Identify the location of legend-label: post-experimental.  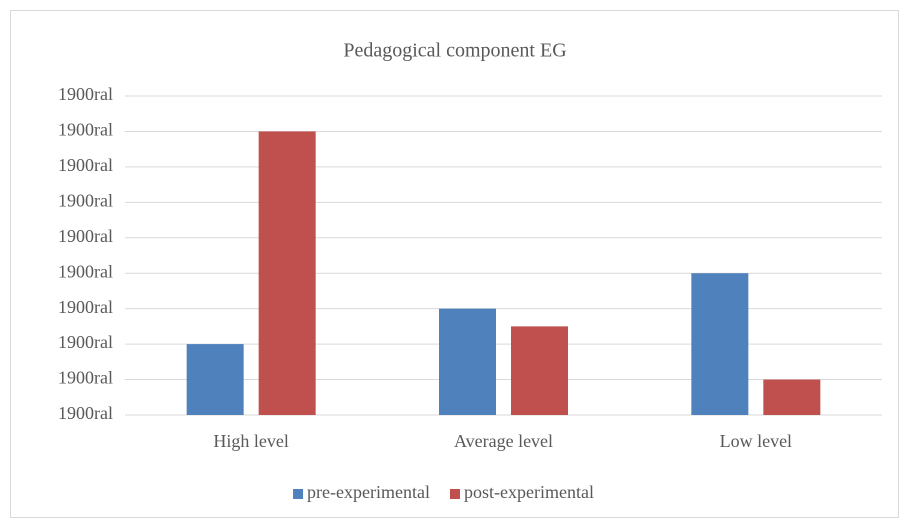
(529, 492).